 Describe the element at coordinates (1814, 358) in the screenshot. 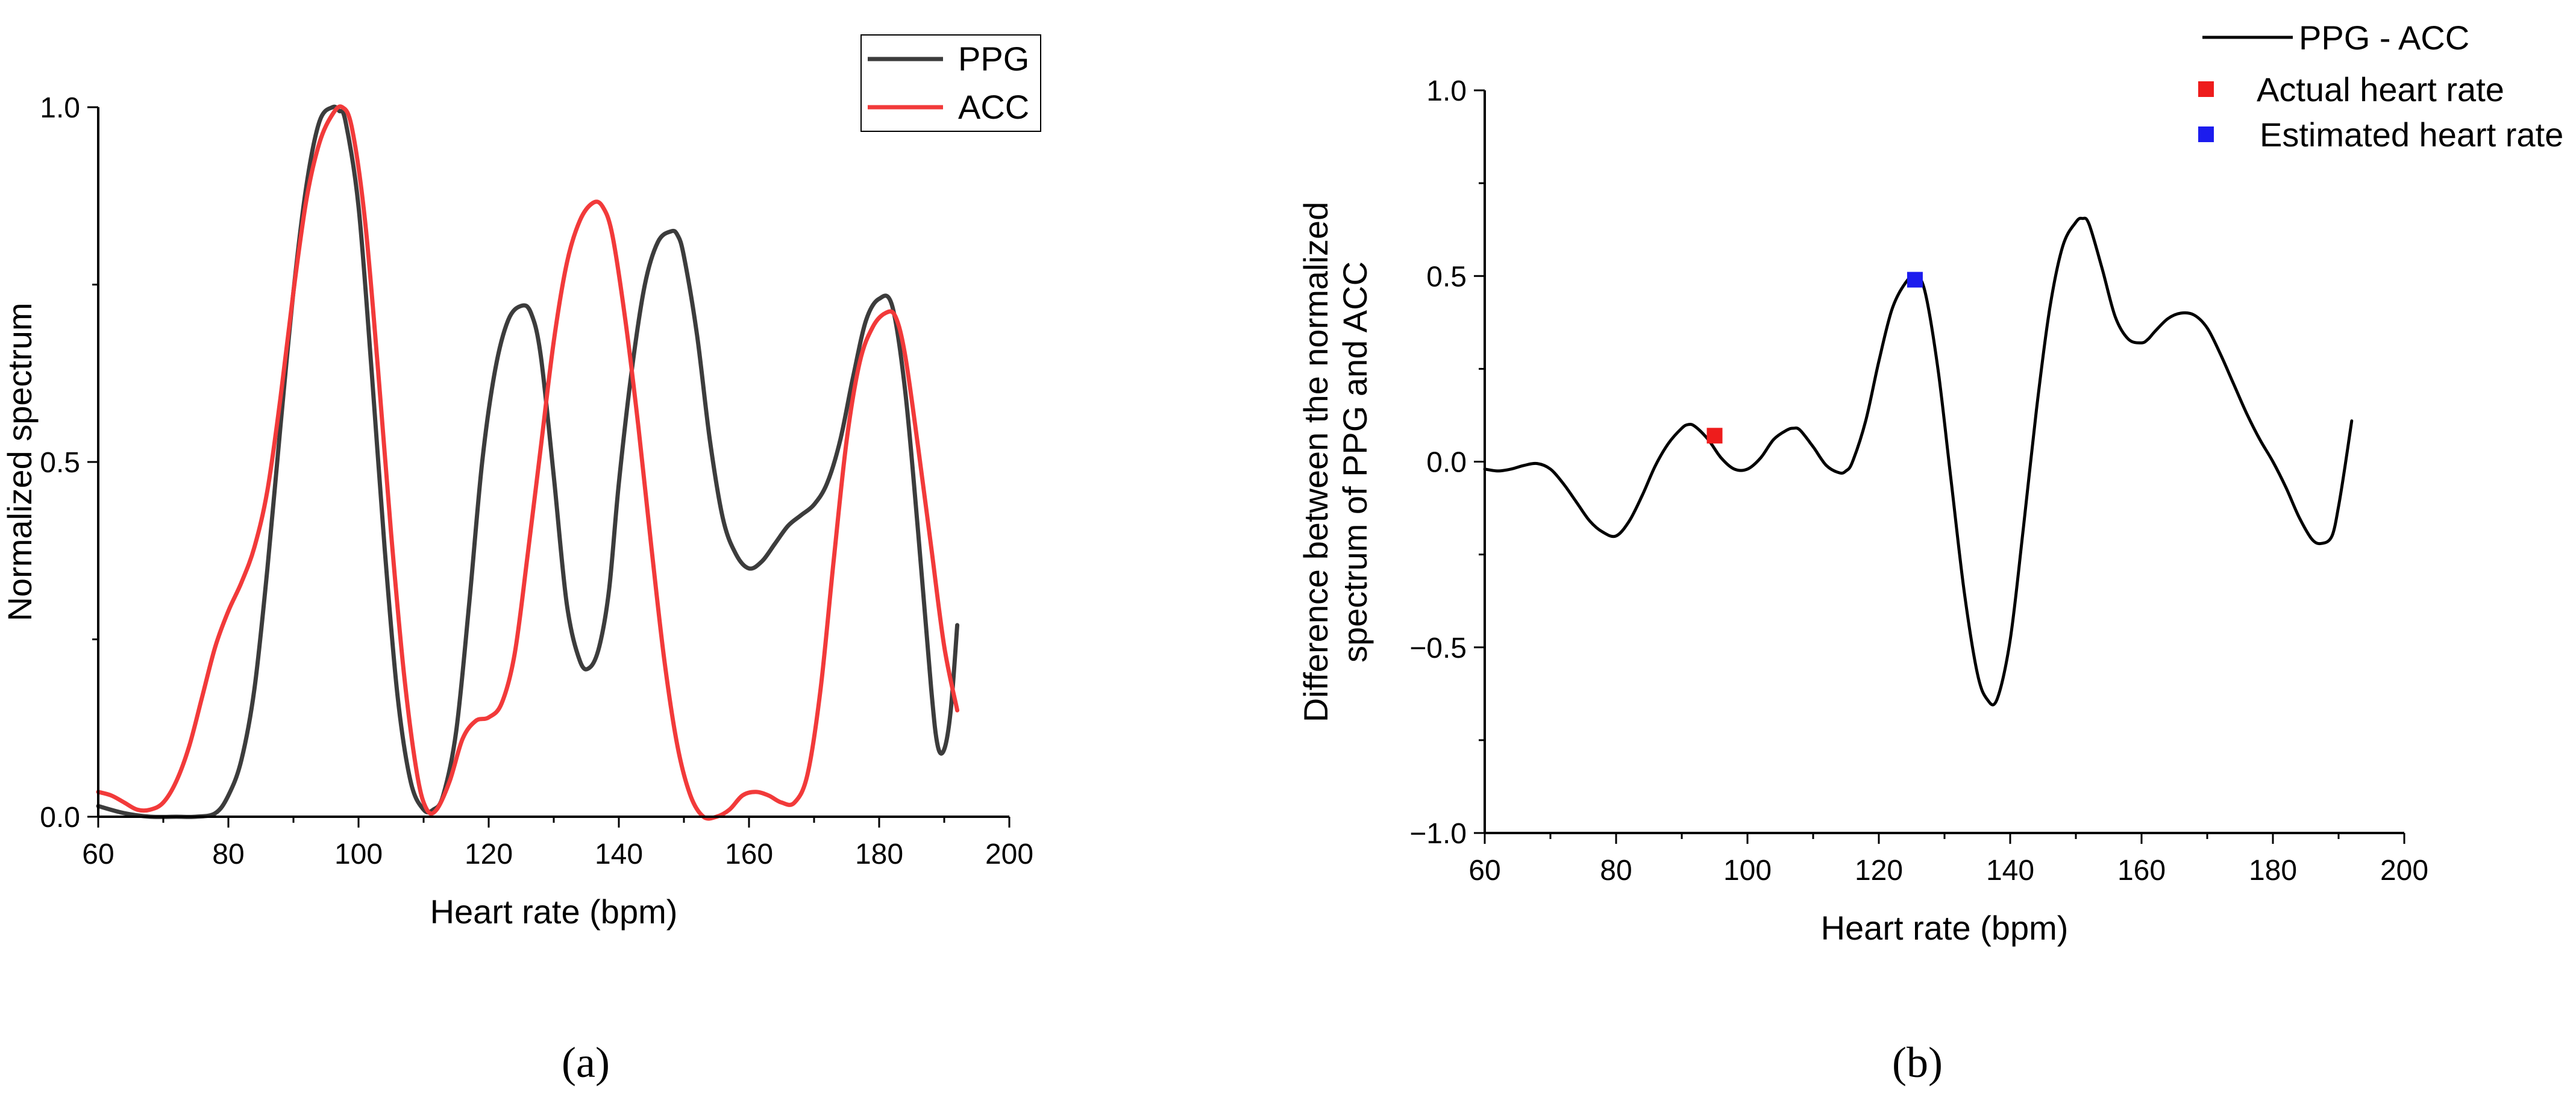

I see `chart-b-markers` at that location.